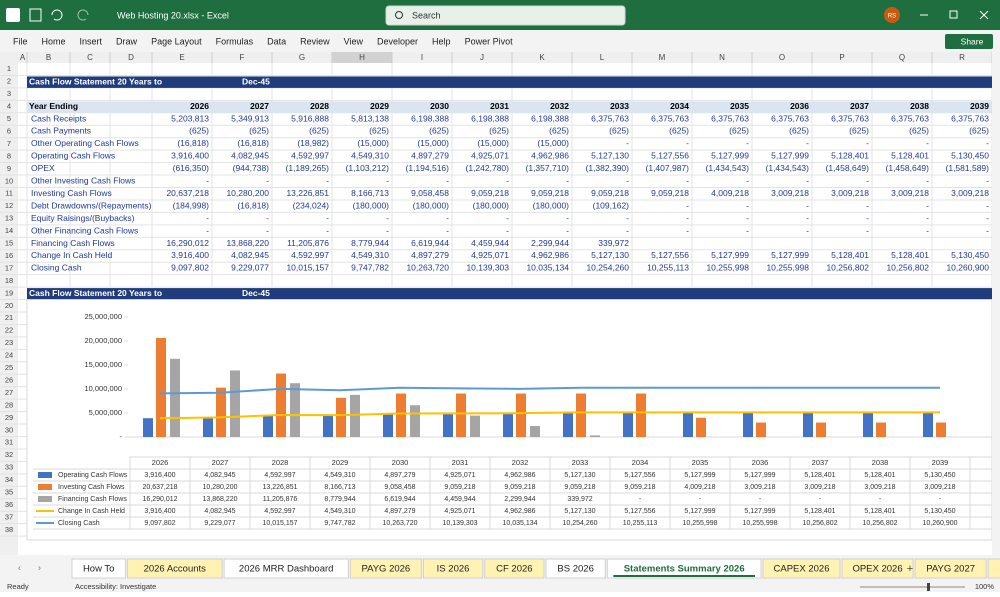 The width and height of the screenshot is (1000, 597). I want to click on line-label: Equity Raisings/(Buybacks), so click(83, 218).